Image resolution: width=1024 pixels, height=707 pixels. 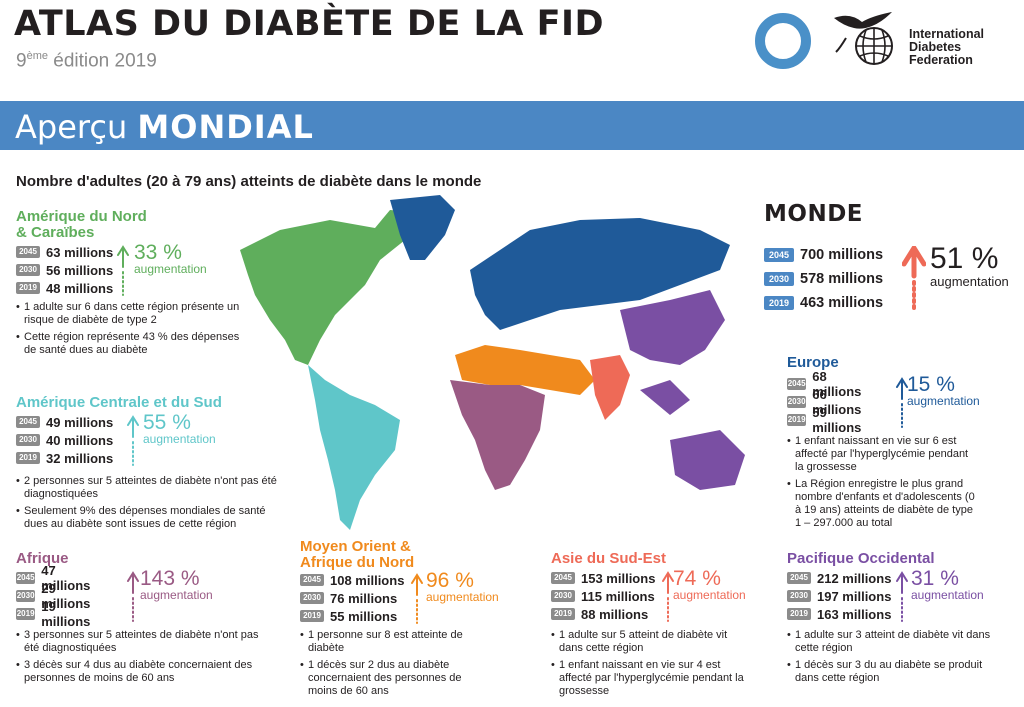 What do you see at coordinates (364, 616) in the screenshot?
I see `value-2019: 55 millions` at bounding box center [364, 616].